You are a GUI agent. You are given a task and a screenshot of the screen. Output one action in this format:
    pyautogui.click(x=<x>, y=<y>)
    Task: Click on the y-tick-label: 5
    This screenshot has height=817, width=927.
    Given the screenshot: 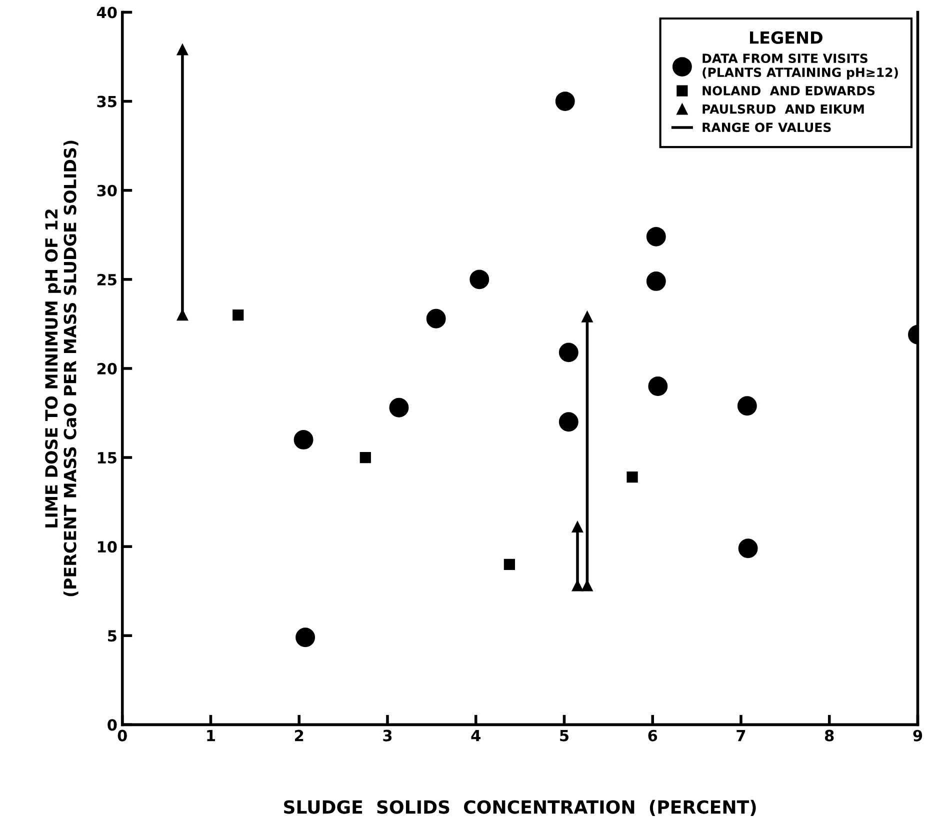 What is the action you would take?
    pyautogui.click(x=112, y=636)
    